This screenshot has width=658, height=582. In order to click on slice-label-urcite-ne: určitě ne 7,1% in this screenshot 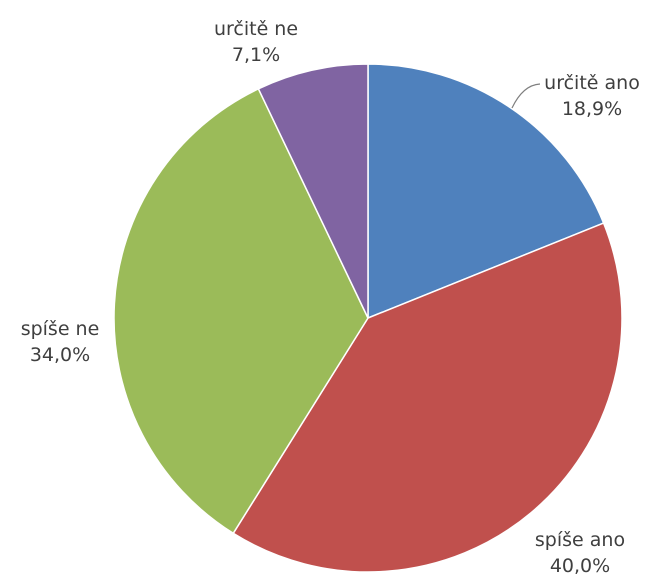, I will do `click(256, 42)`.